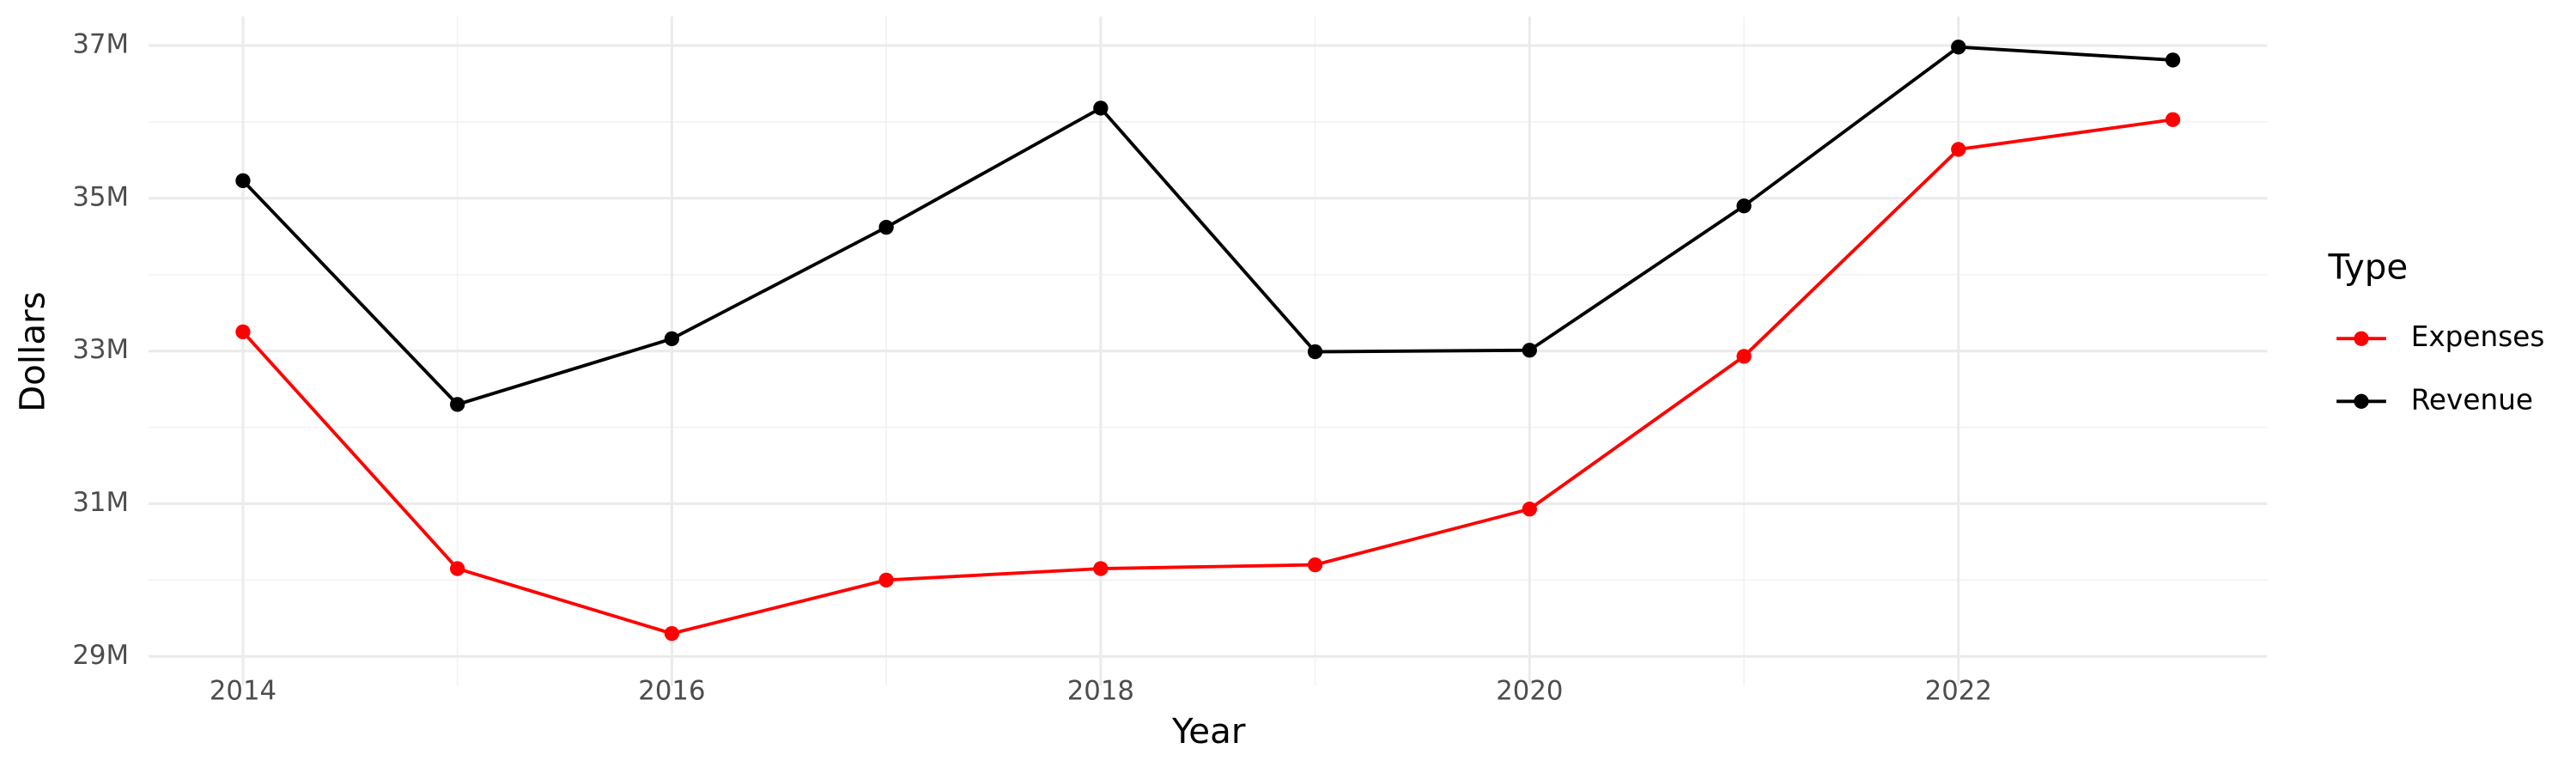 The image size is (2576, 773). Describe the element at coordinates (1529, 690) in the screenshot. I see `x-tick-label: 2020` at that location.